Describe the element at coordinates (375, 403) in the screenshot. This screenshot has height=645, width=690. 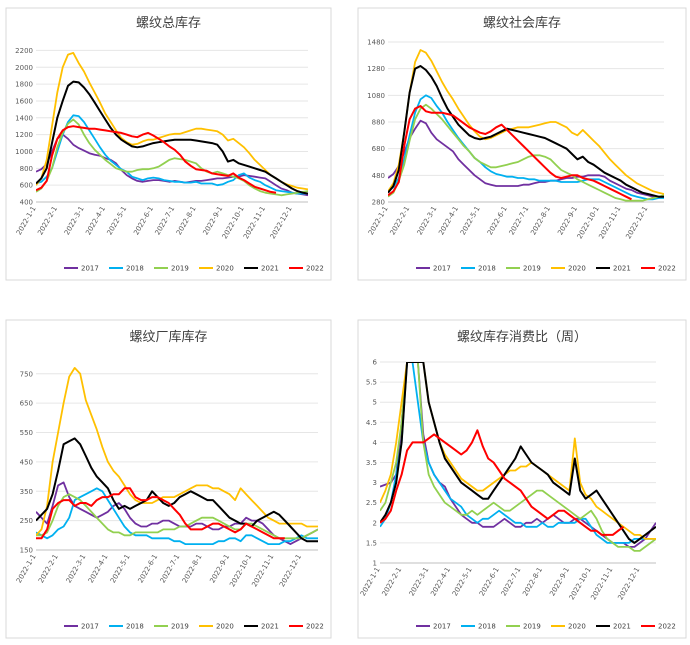
I see `y-tick-label: 5` at that location.